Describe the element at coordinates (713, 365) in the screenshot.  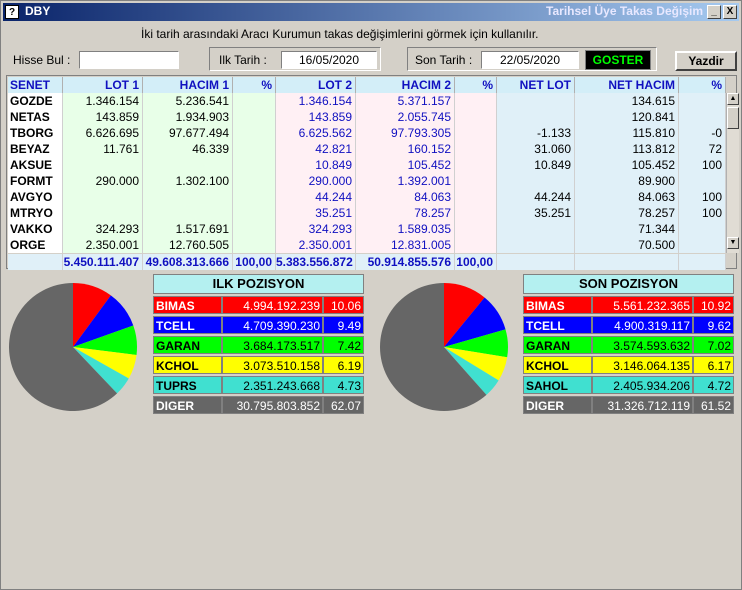
I see `position-percent: 6.17` at that location.